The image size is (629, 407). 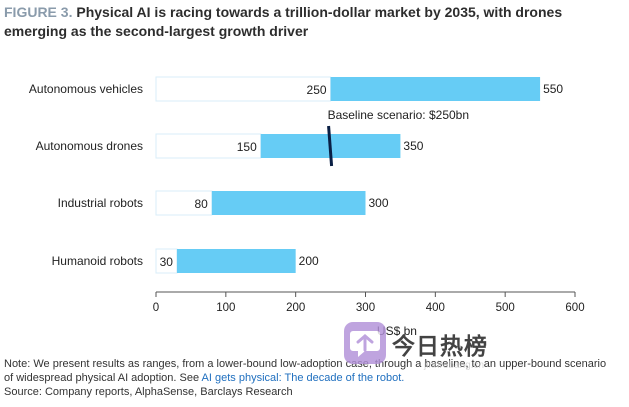 I want to click on x-tick-label: 300, so click(x=365, y=308).